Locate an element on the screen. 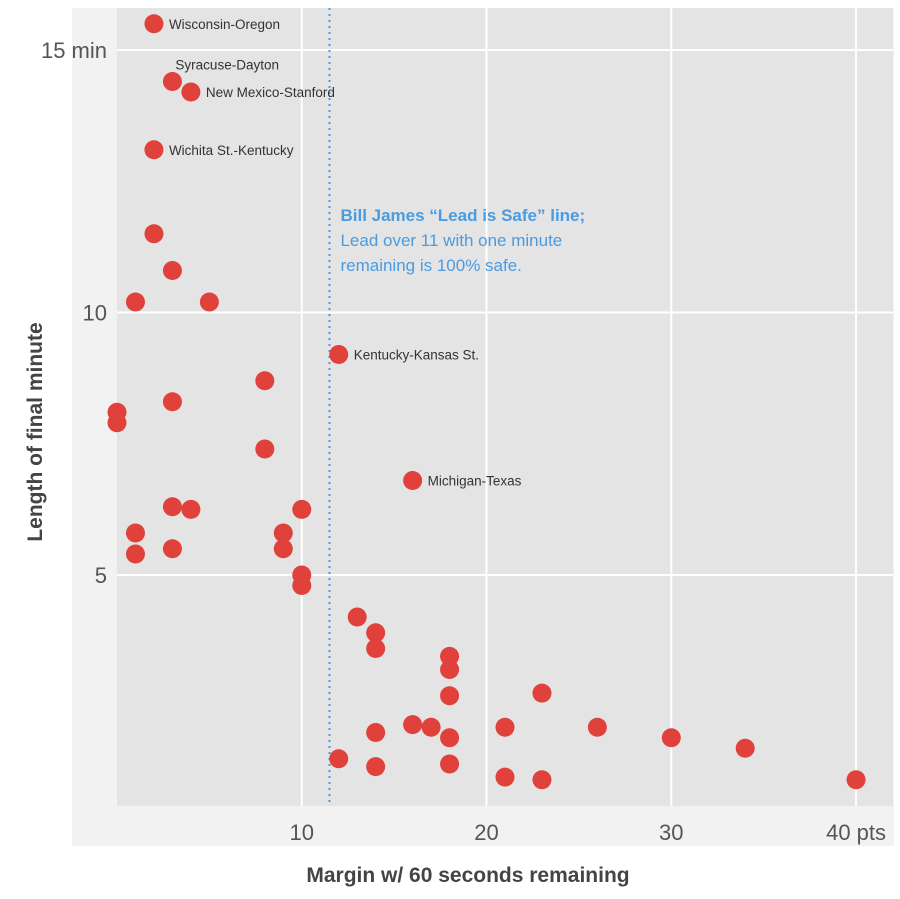 Image resolution: width=900 pixels, height=899 pixels. reference-line-title: Bill James “Lead is Safe” line; is located at coordinates (462, 215).